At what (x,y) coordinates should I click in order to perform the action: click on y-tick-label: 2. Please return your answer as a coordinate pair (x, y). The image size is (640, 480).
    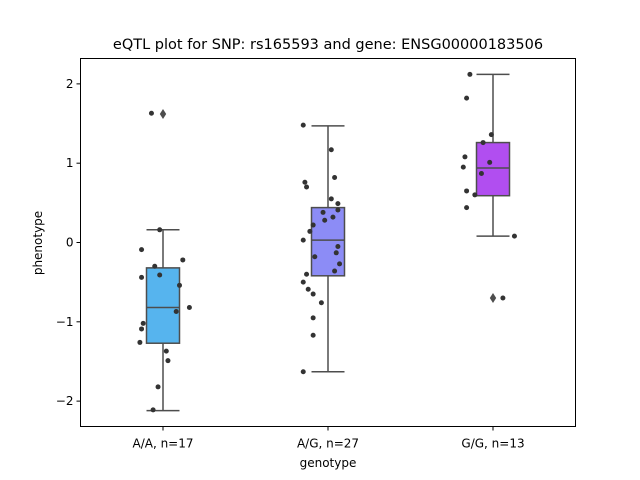
    Looking at the image, I should click on (70, 84).